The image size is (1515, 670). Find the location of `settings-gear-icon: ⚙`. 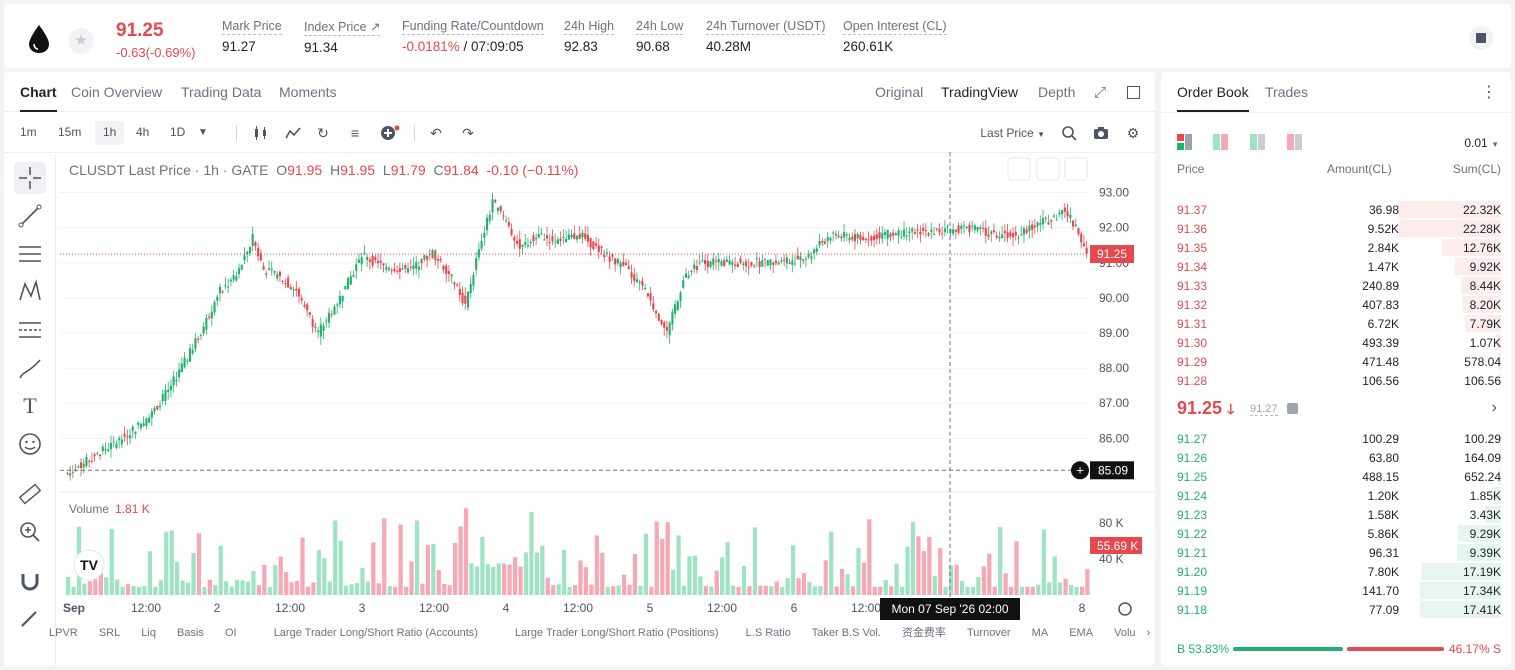

settings-gear-icon: ⚙ is located at coordinates (1133, 133).